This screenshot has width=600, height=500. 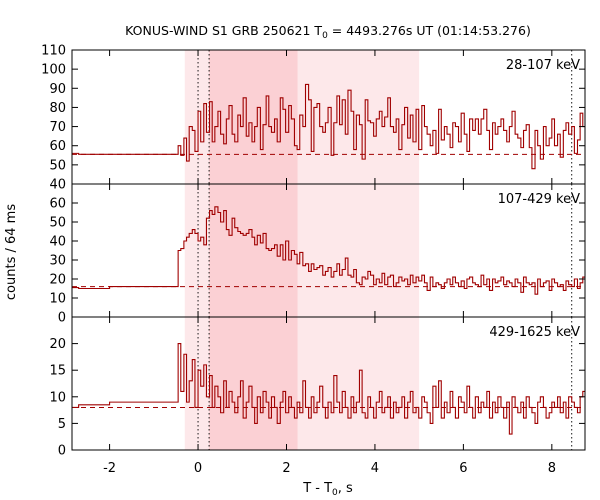 What do you see at coordinates (57, 127) in the screenshot?
I see `y-tick-label: 70` at bounding box center [57, 127].